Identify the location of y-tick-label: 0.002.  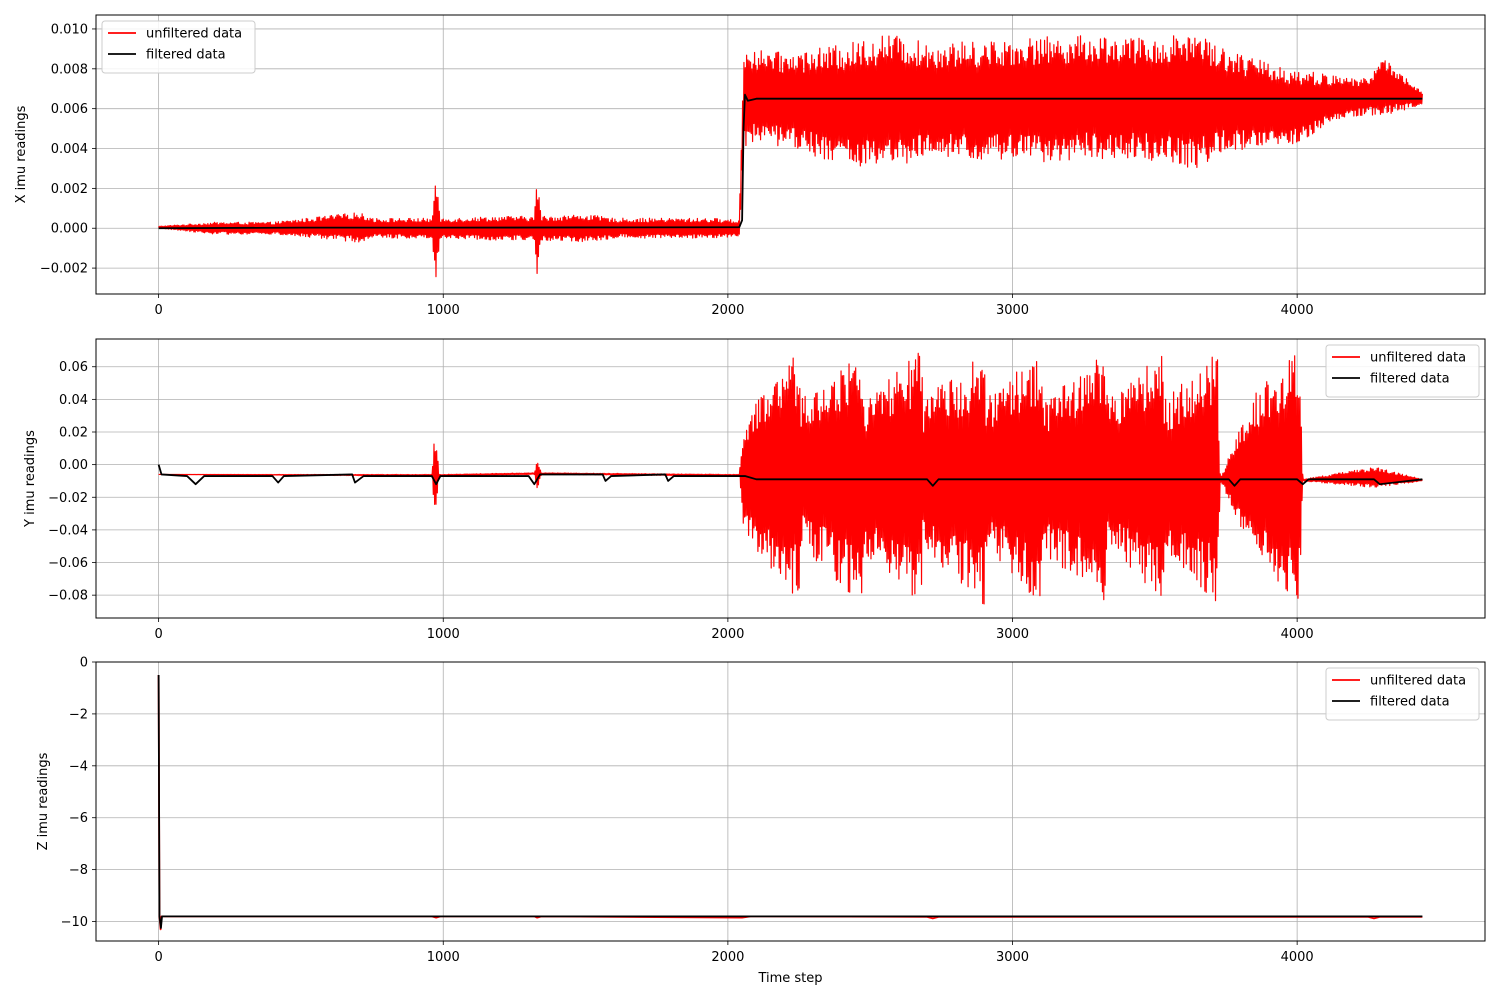
(69, 189).